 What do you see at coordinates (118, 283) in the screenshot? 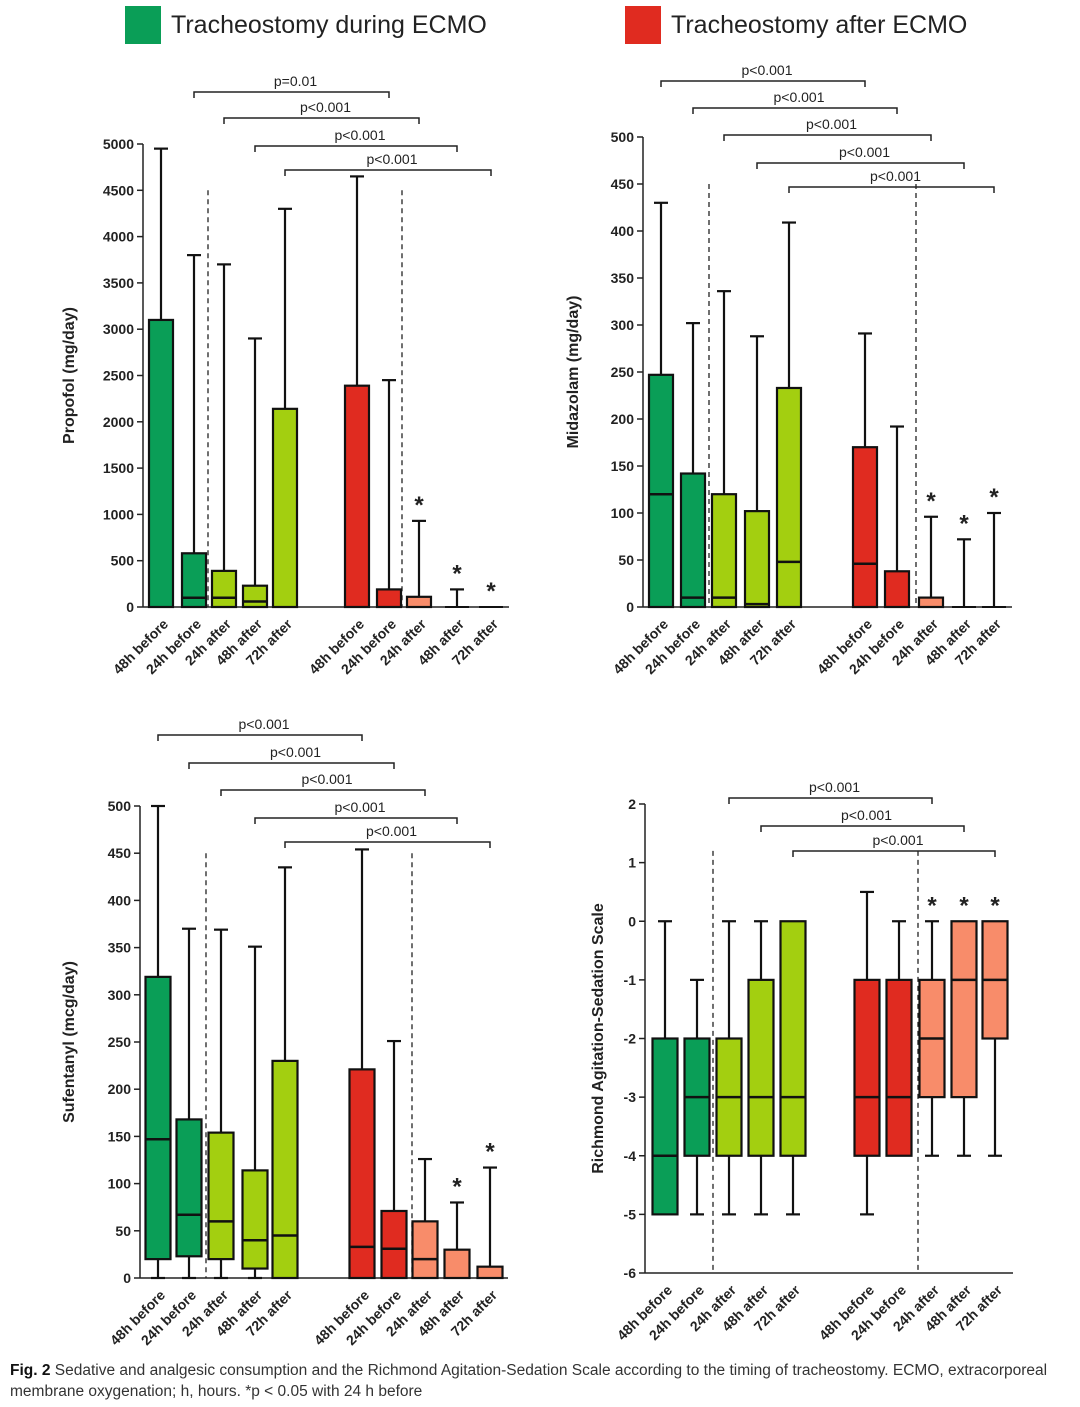
I see `y-tick-label: 3500` at bounding box center [118, 283].